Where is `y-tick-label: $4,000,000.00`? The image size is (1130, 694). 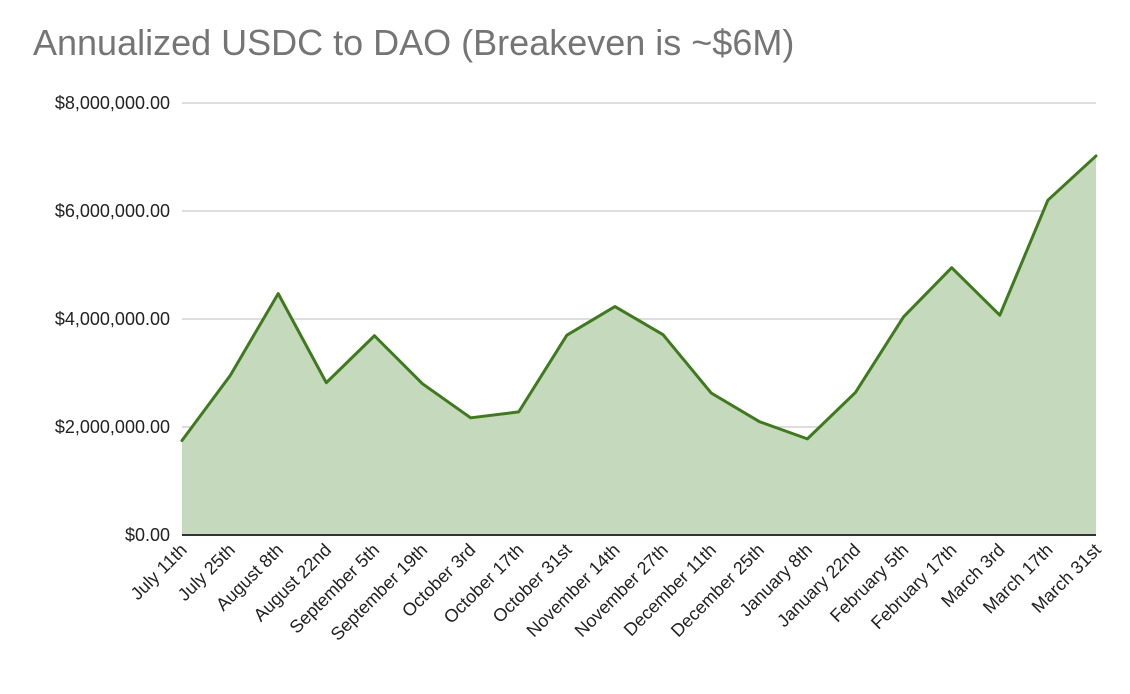 y-tick-label: $4,000,000.00 is located at coordinates (112, 319).